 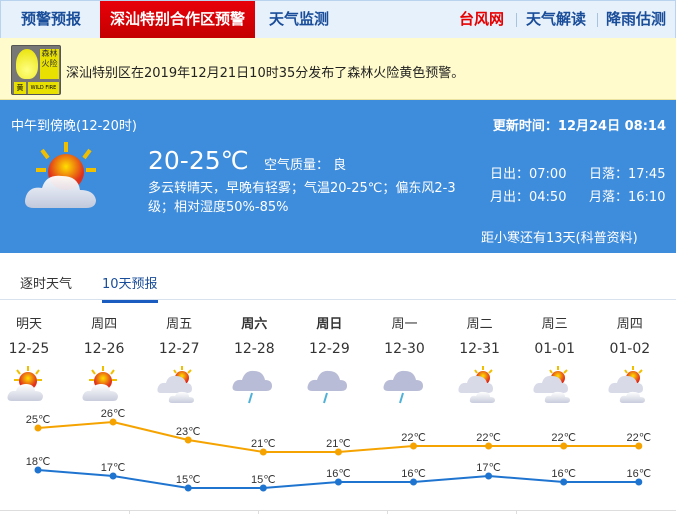 What do you see at coordinates (554, 324) in the screenshot?
I see `forecast-day: 周三` at bounding box center [554, 324].